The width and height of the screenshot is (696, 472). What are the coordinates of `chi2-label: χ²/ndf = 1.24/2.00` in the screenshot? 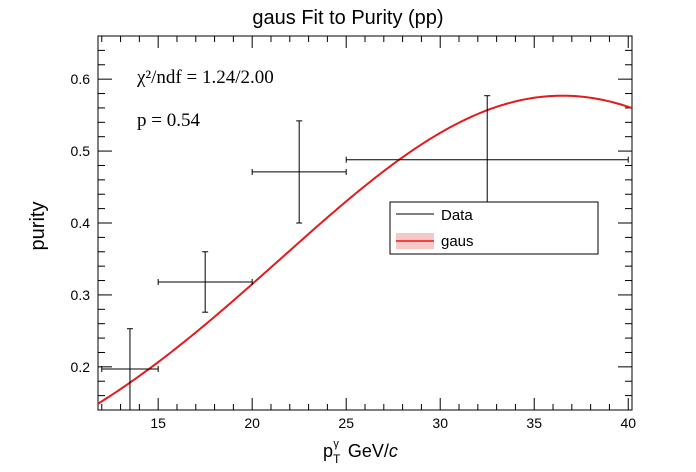 It's located at (205, 77).